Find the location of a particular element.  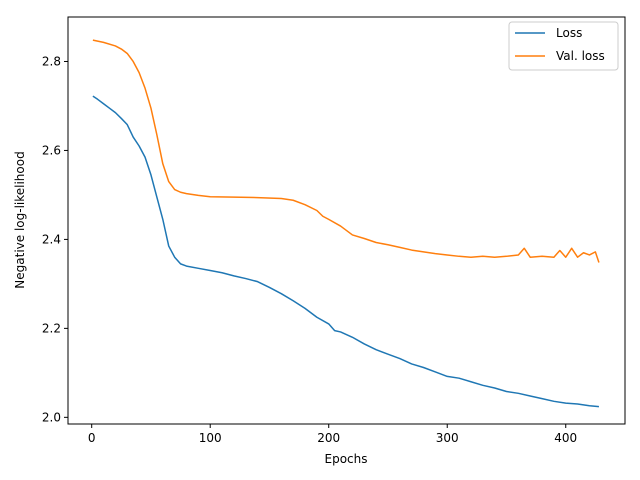

x-tick-label: 100 is located at coordinates (210, 438).